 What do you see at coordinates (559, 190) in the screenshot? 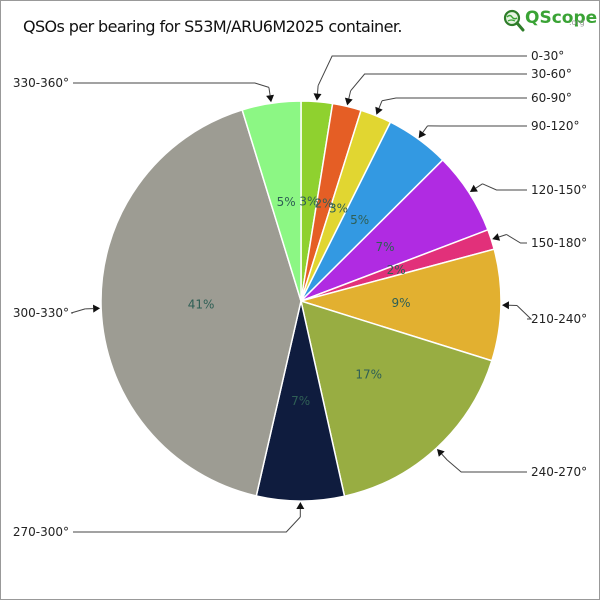
I see `callout-label-120-150: 120-150°` at bounding box center [559, 190].